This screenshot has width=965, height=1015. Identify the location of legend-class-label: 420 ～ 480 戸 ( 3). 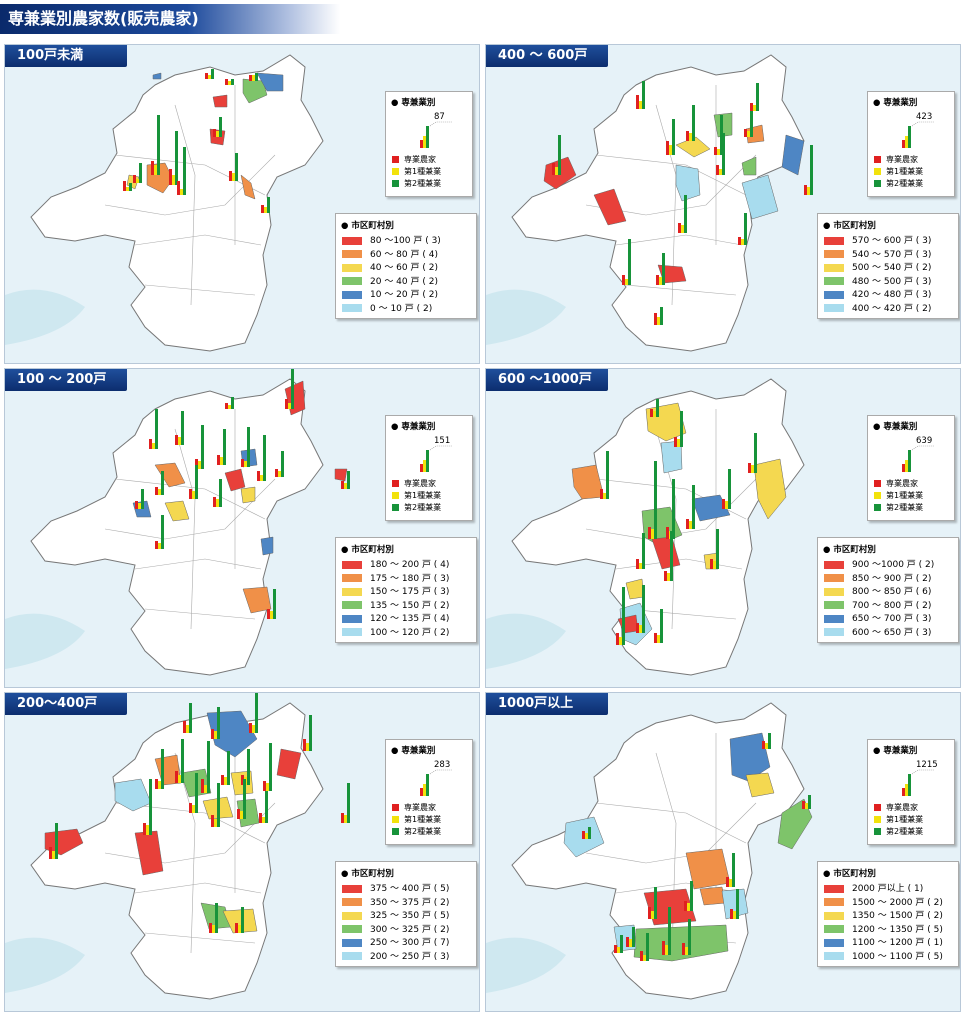
(892, 295).